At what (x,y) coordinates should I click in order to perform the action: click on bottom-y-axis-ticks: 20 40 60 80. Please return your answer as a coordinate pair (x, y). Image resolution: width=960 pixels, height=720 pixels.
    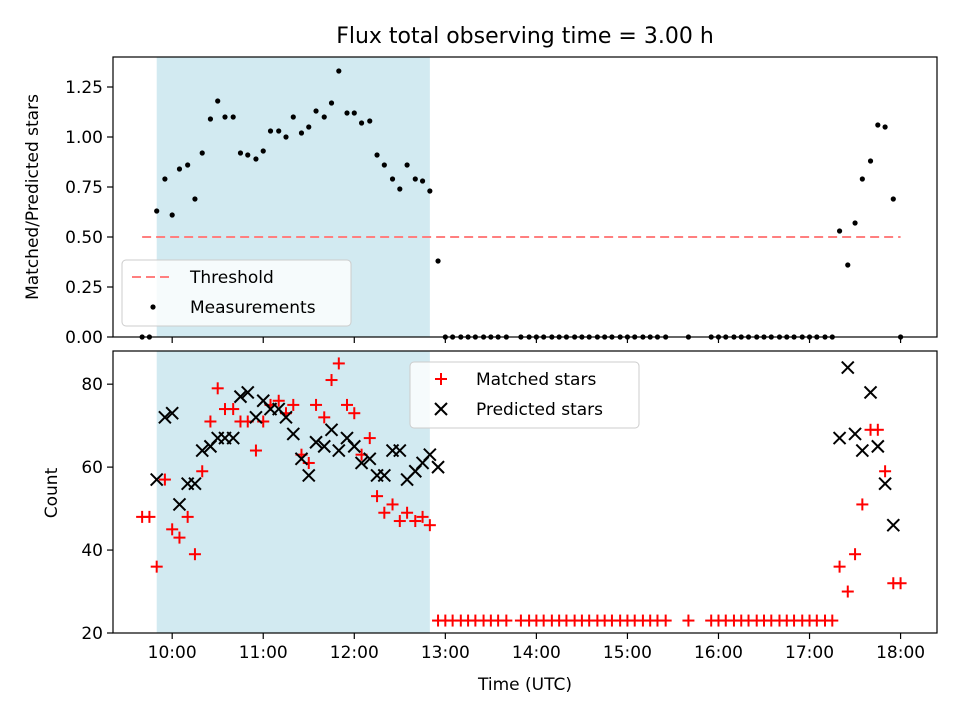
    Looking at the image, I should click on (97, 509).